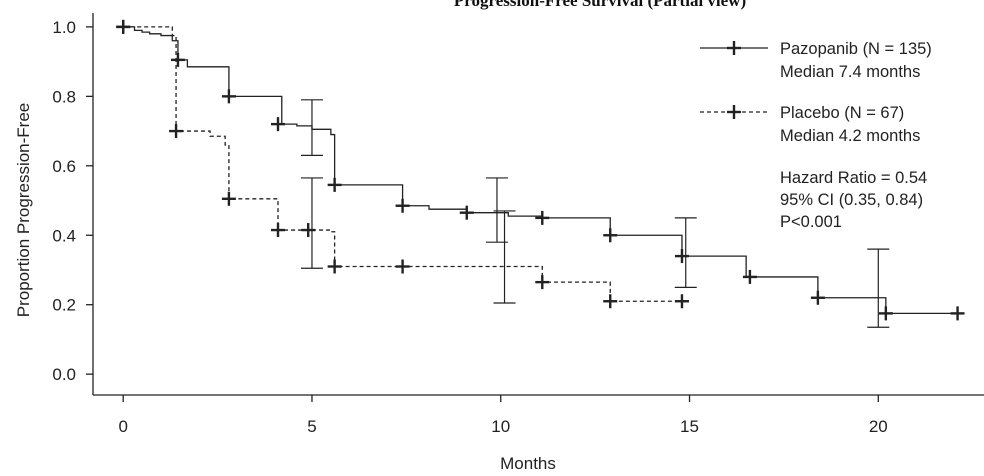 This screenshot has width=984, height=476. What do you see at coordinates (64, 96) in the screenshot?
I see `y-tick-label-4: 0.8` at bounding box center [64, 96].